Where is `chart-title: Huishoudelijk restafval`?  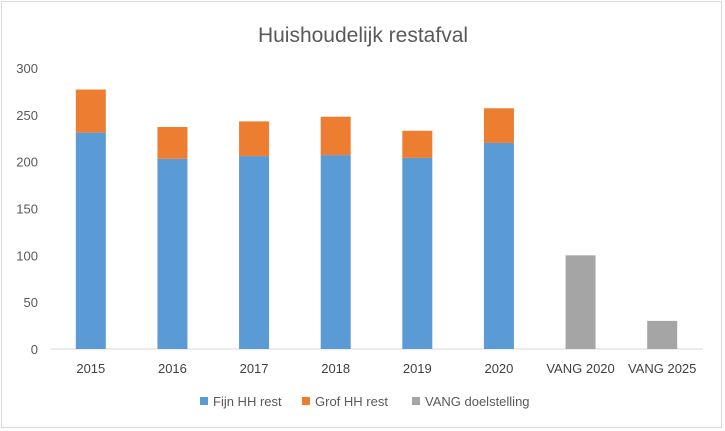 chart-title: Huishoudelijk restafval is located at coordinates (363, 35).